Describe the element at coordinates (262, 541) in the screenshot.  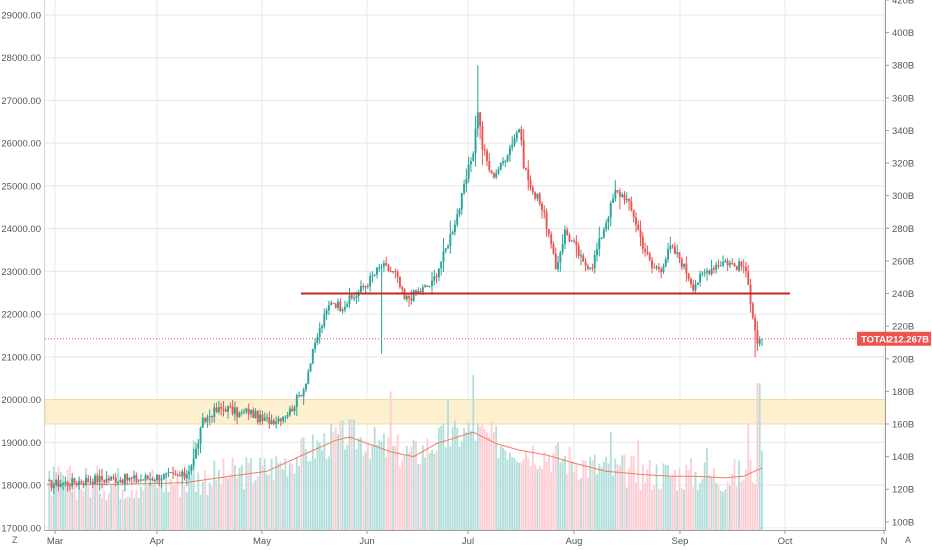
I see `time-tick-label: May` at that location.